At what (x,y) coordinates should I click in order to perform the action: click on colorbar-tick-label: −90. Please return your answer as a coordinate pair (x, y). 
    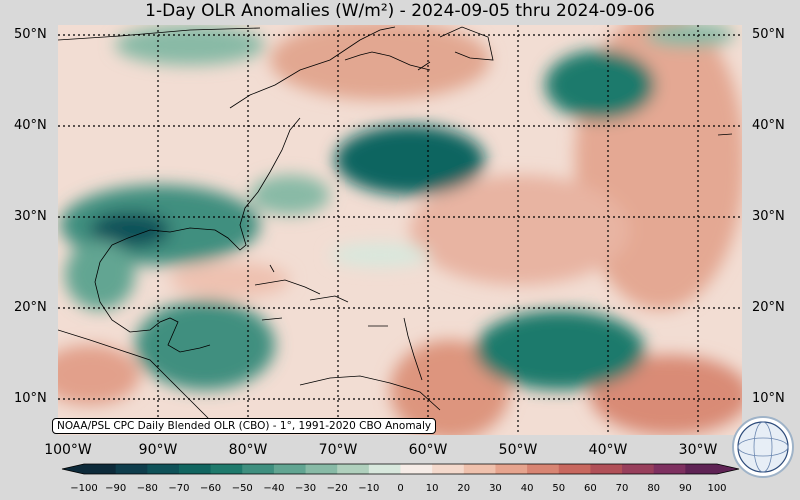
    Looking at the image, I should click on (116, 488).